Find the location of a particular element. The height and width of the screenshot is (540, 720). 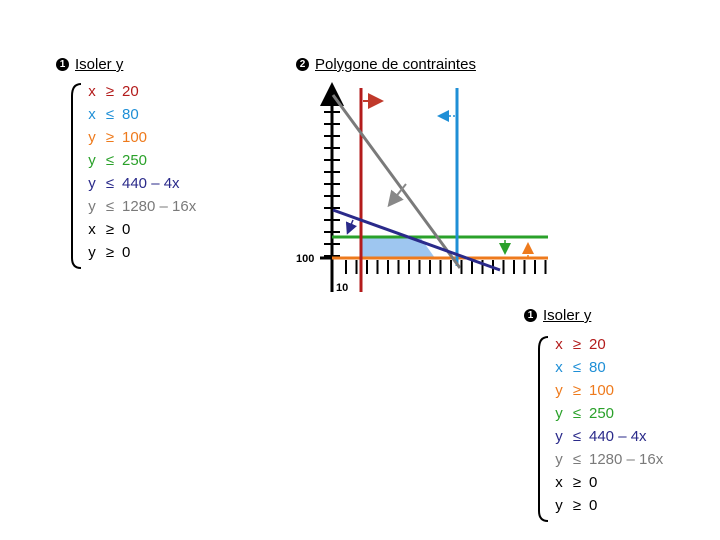

direction-arrow-navy is located at coordinates (351, 227).